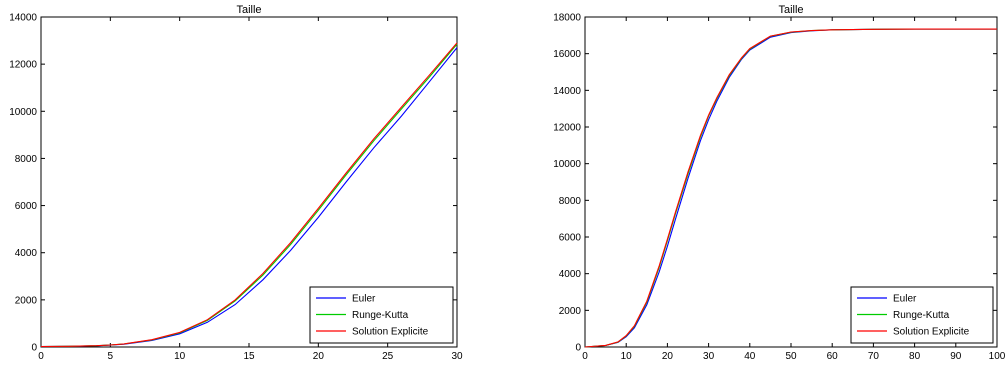  I want to click on chart-title-1: Taille, so click(248, 10).